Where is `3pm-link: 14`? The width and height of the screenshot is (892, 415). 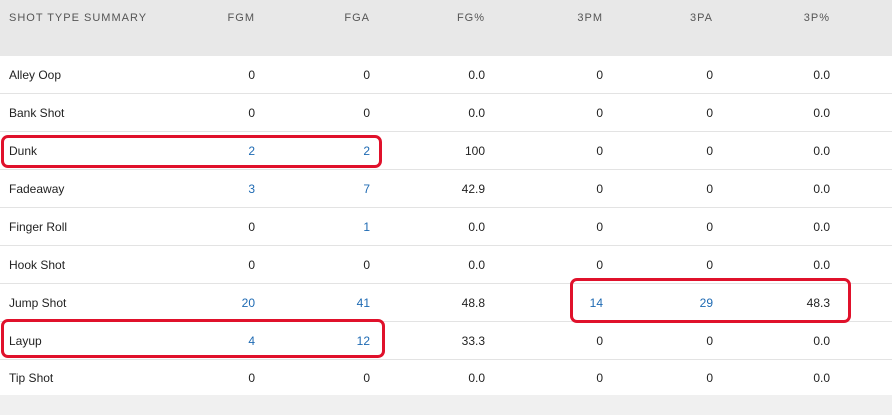 3pm-link: 14 is located at coordinates (596, 302).